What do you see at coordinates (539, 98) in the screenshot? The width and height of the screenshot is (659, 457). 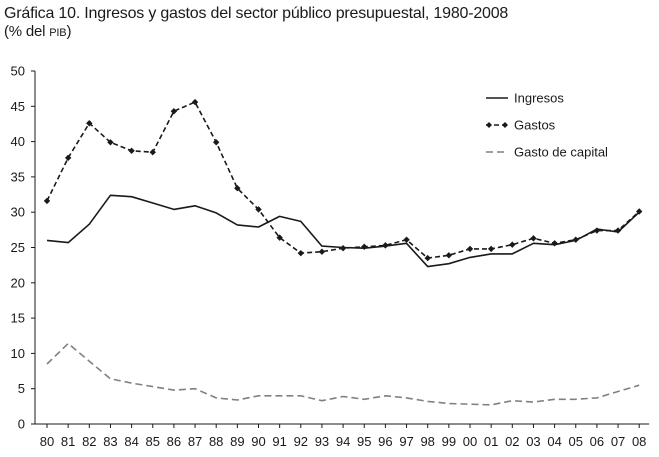 I see `legend-label-0: Ingresos` at bounding box center [539, 98].